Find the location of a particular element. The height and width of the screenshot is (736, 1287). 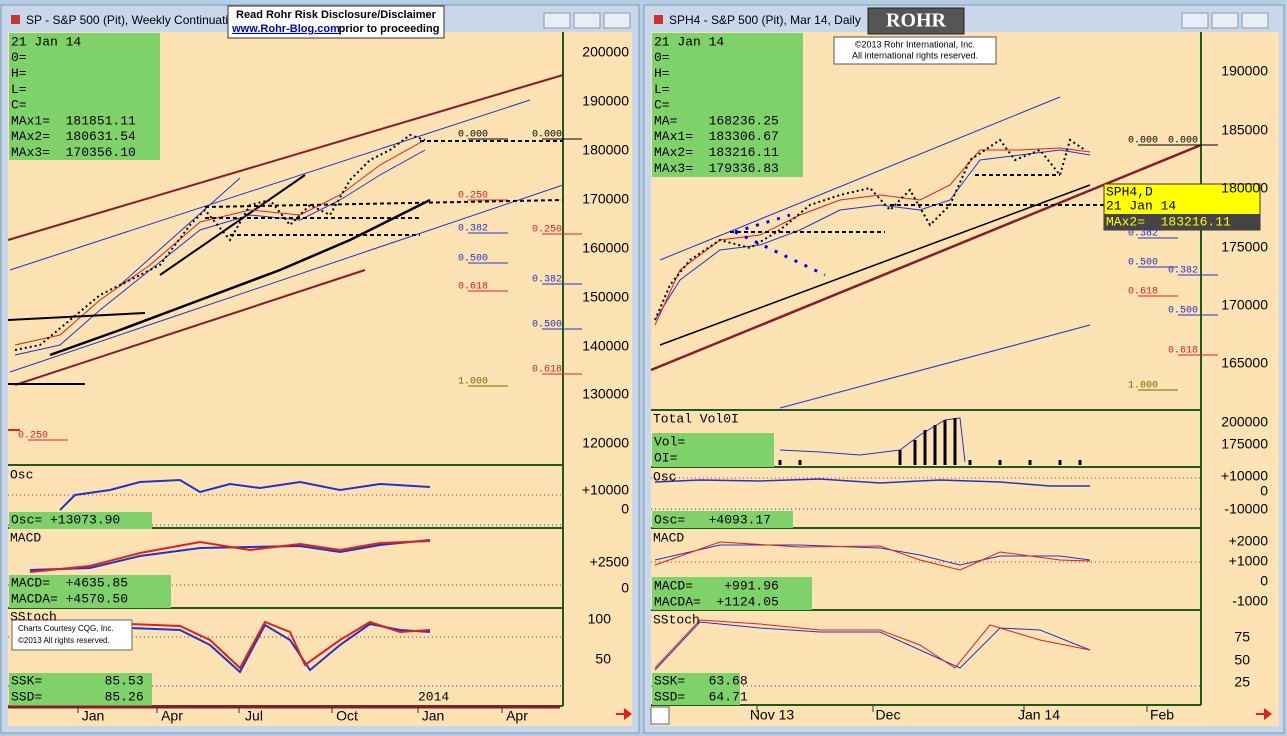

price-label: 140000 is located at coordinates (605, 346).